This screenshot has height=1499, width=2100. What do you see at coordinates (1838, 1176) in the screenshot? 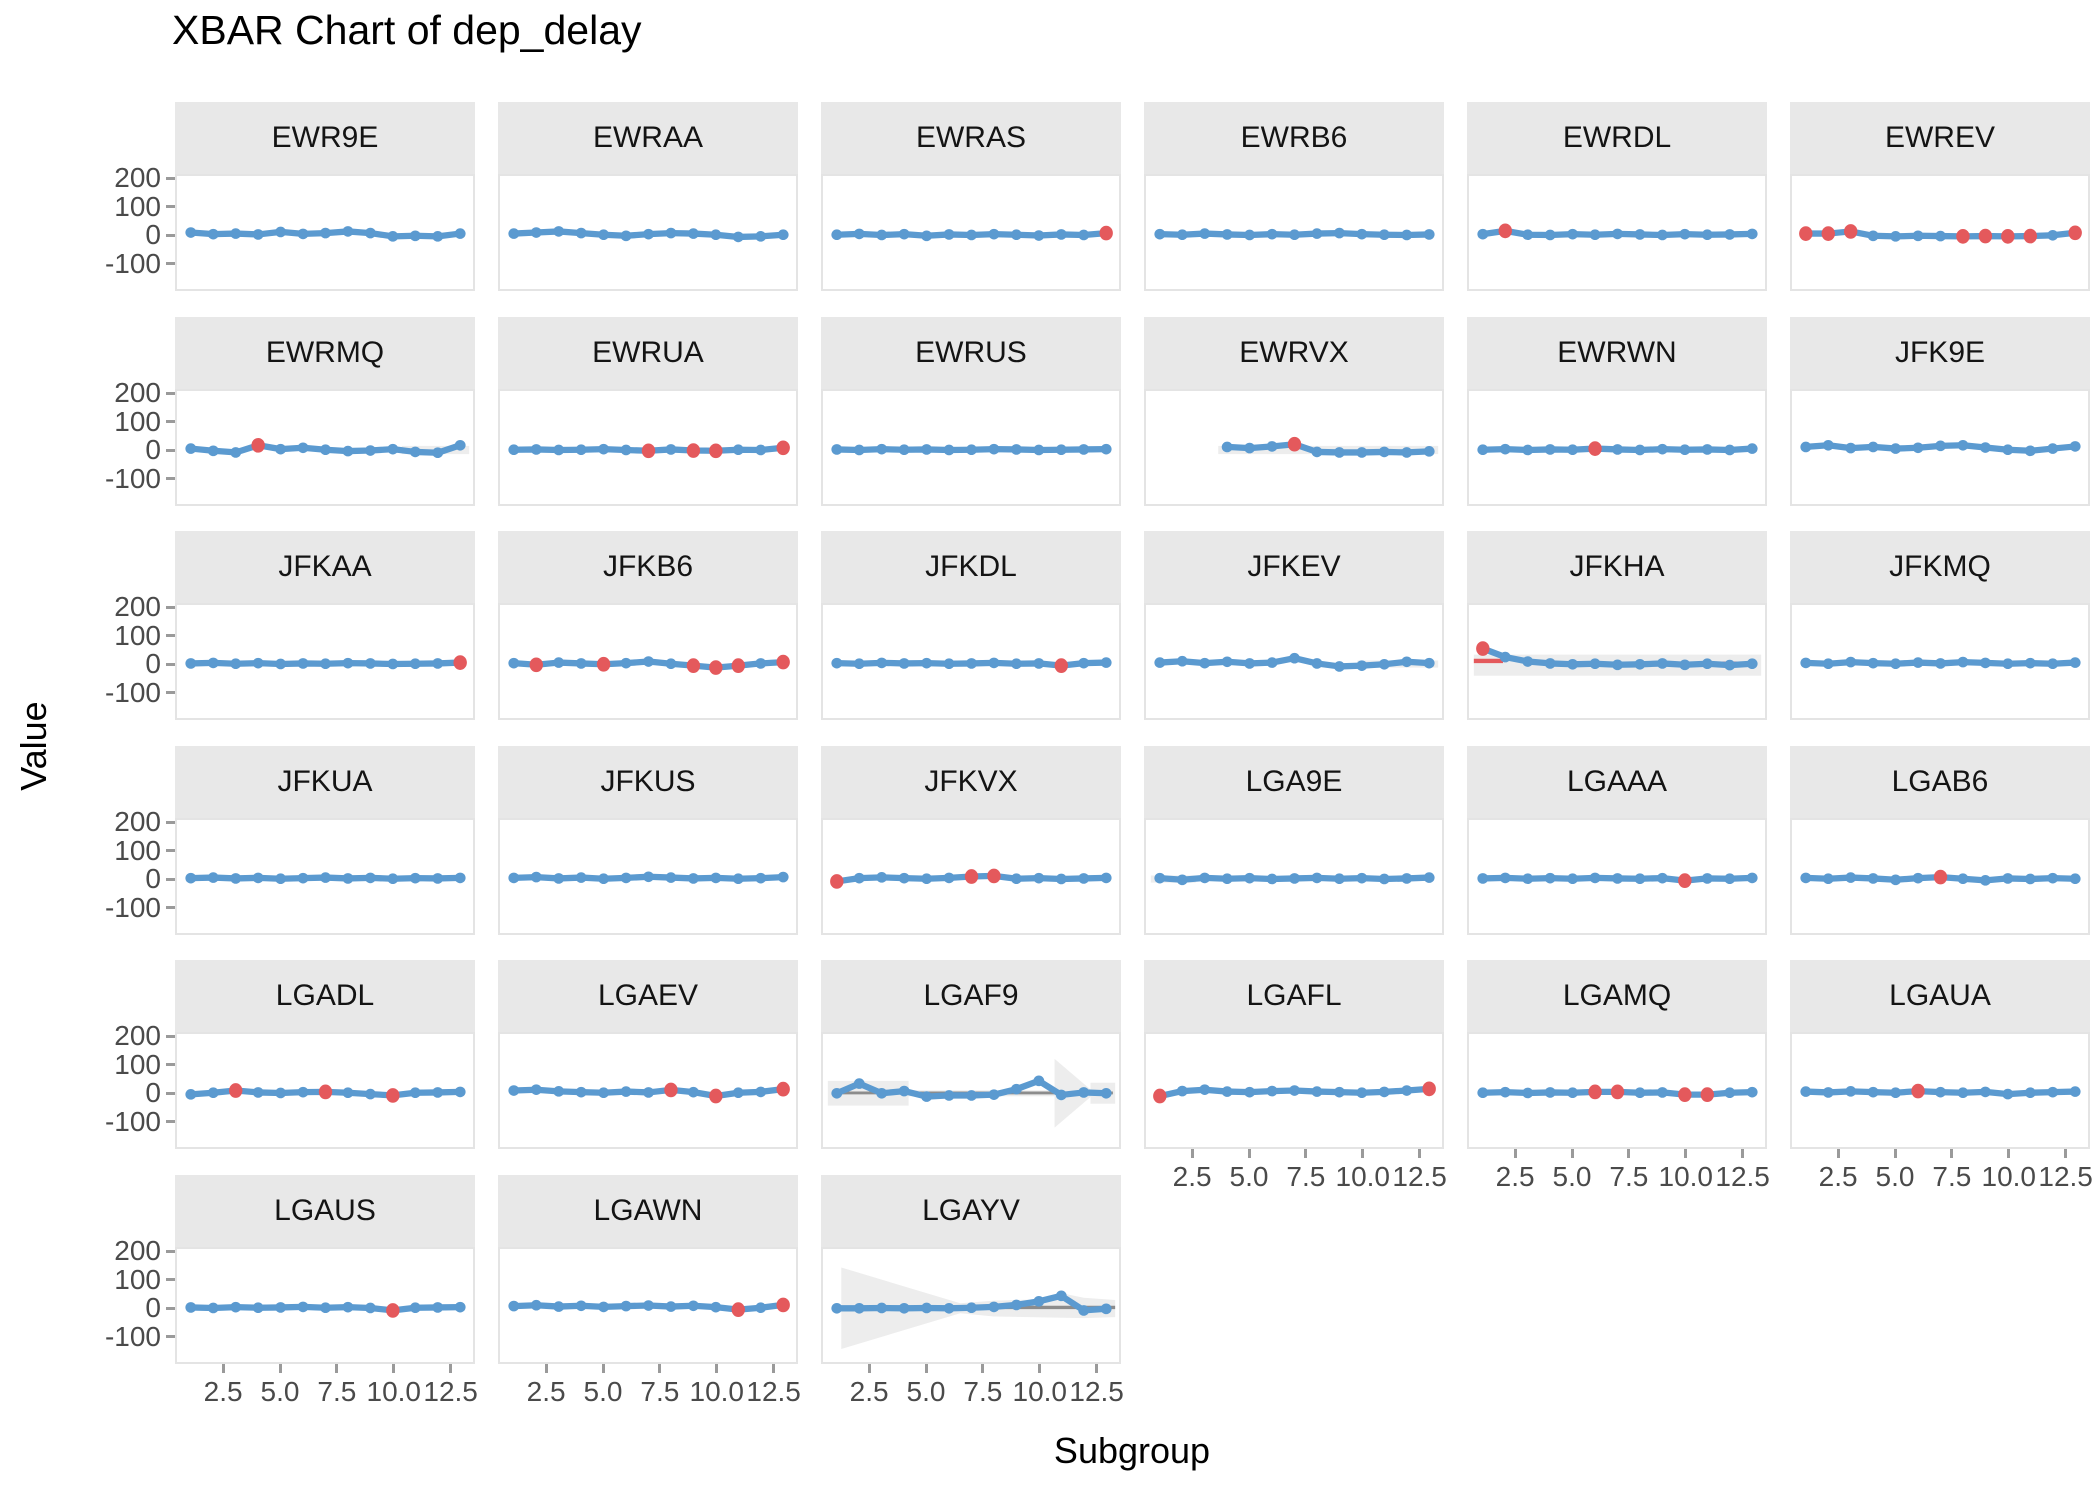
I see `x-axis-tick-label: 2.5` at bounding box center [1838, 1176].